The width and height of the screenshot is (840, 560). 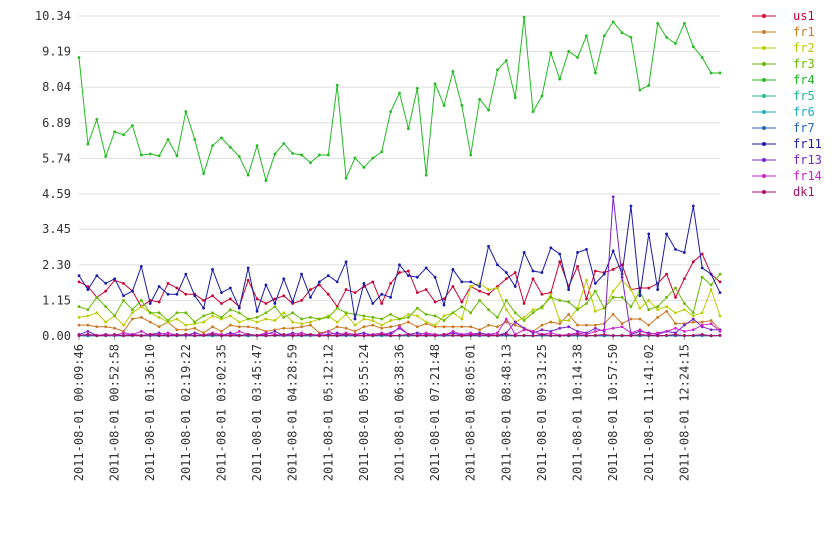 I want to click on y-tick-label: 4.59, so click(x=56, y=194).